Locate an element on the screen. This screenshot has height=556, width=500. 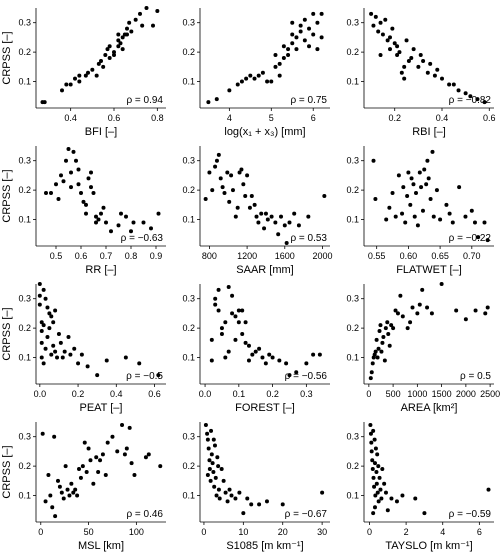
x-tick-label: 0.9 is located at coordinates (156, 256).